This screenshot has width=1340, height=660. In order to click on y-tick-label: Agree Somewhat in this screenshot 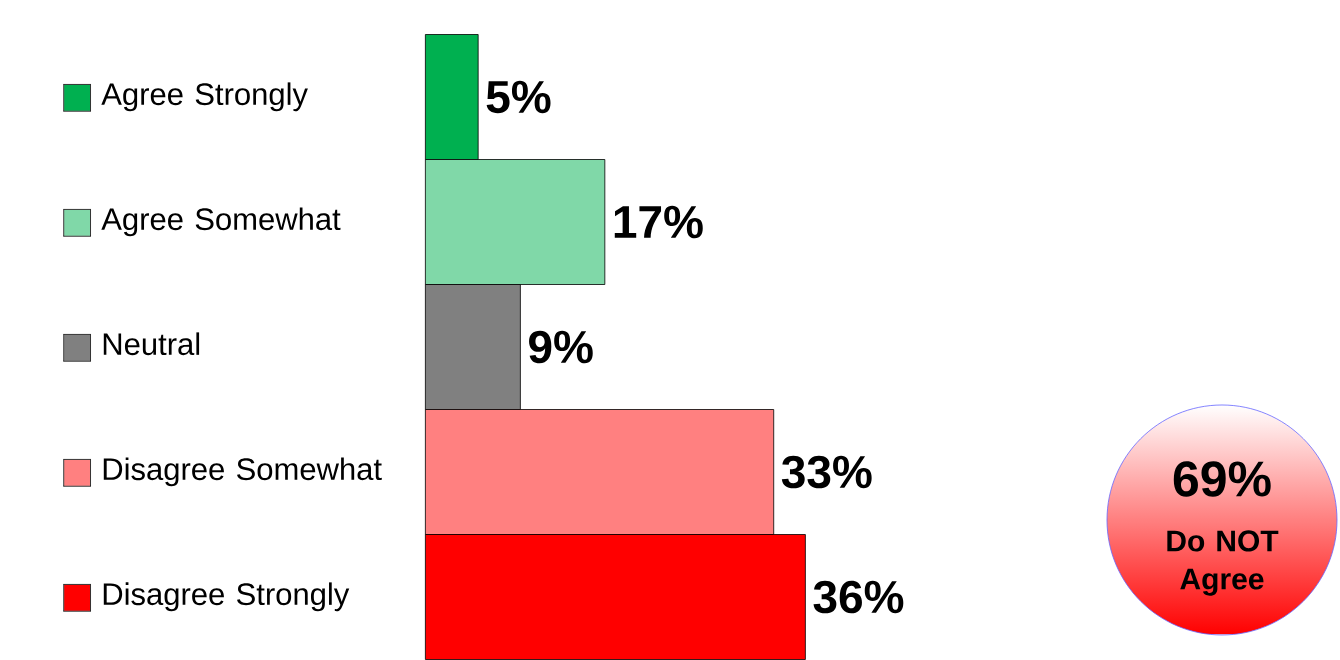, I will do `click(221, 222)`.